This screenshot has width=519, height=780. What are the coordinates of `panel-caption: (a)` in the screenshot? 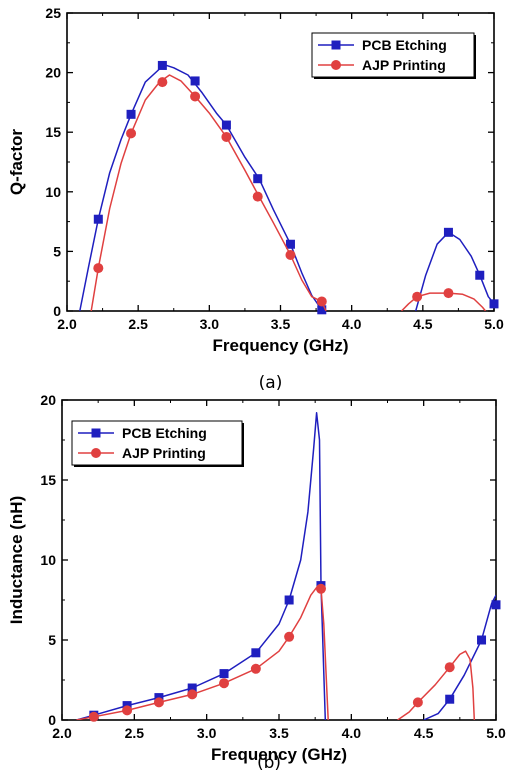 It's located at (271, 383).